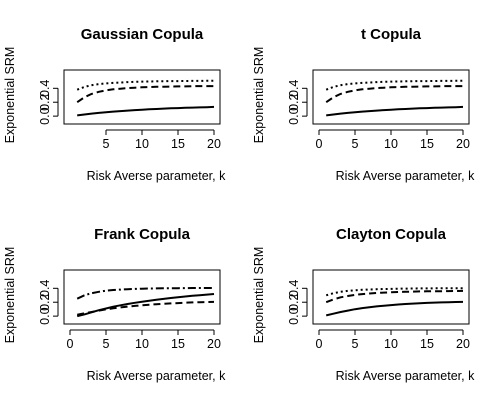 The width and height of the screenshot is (500, 400). I want to click on chart-title: t Copula, so click(391, 34).